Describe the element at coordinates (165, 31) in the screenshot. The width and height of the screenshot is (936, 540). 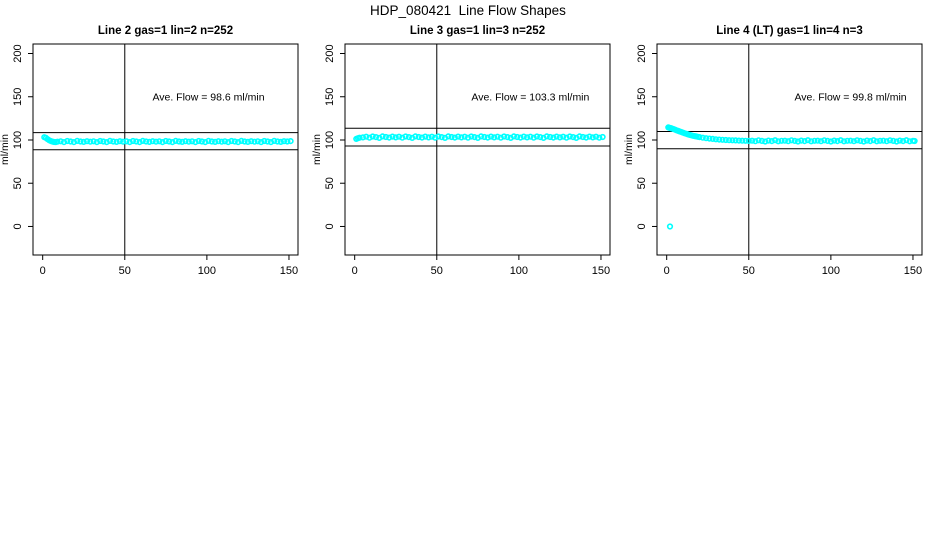
I see `panel-title: Line 2 gas=1 lin=2 n=252` at that location.